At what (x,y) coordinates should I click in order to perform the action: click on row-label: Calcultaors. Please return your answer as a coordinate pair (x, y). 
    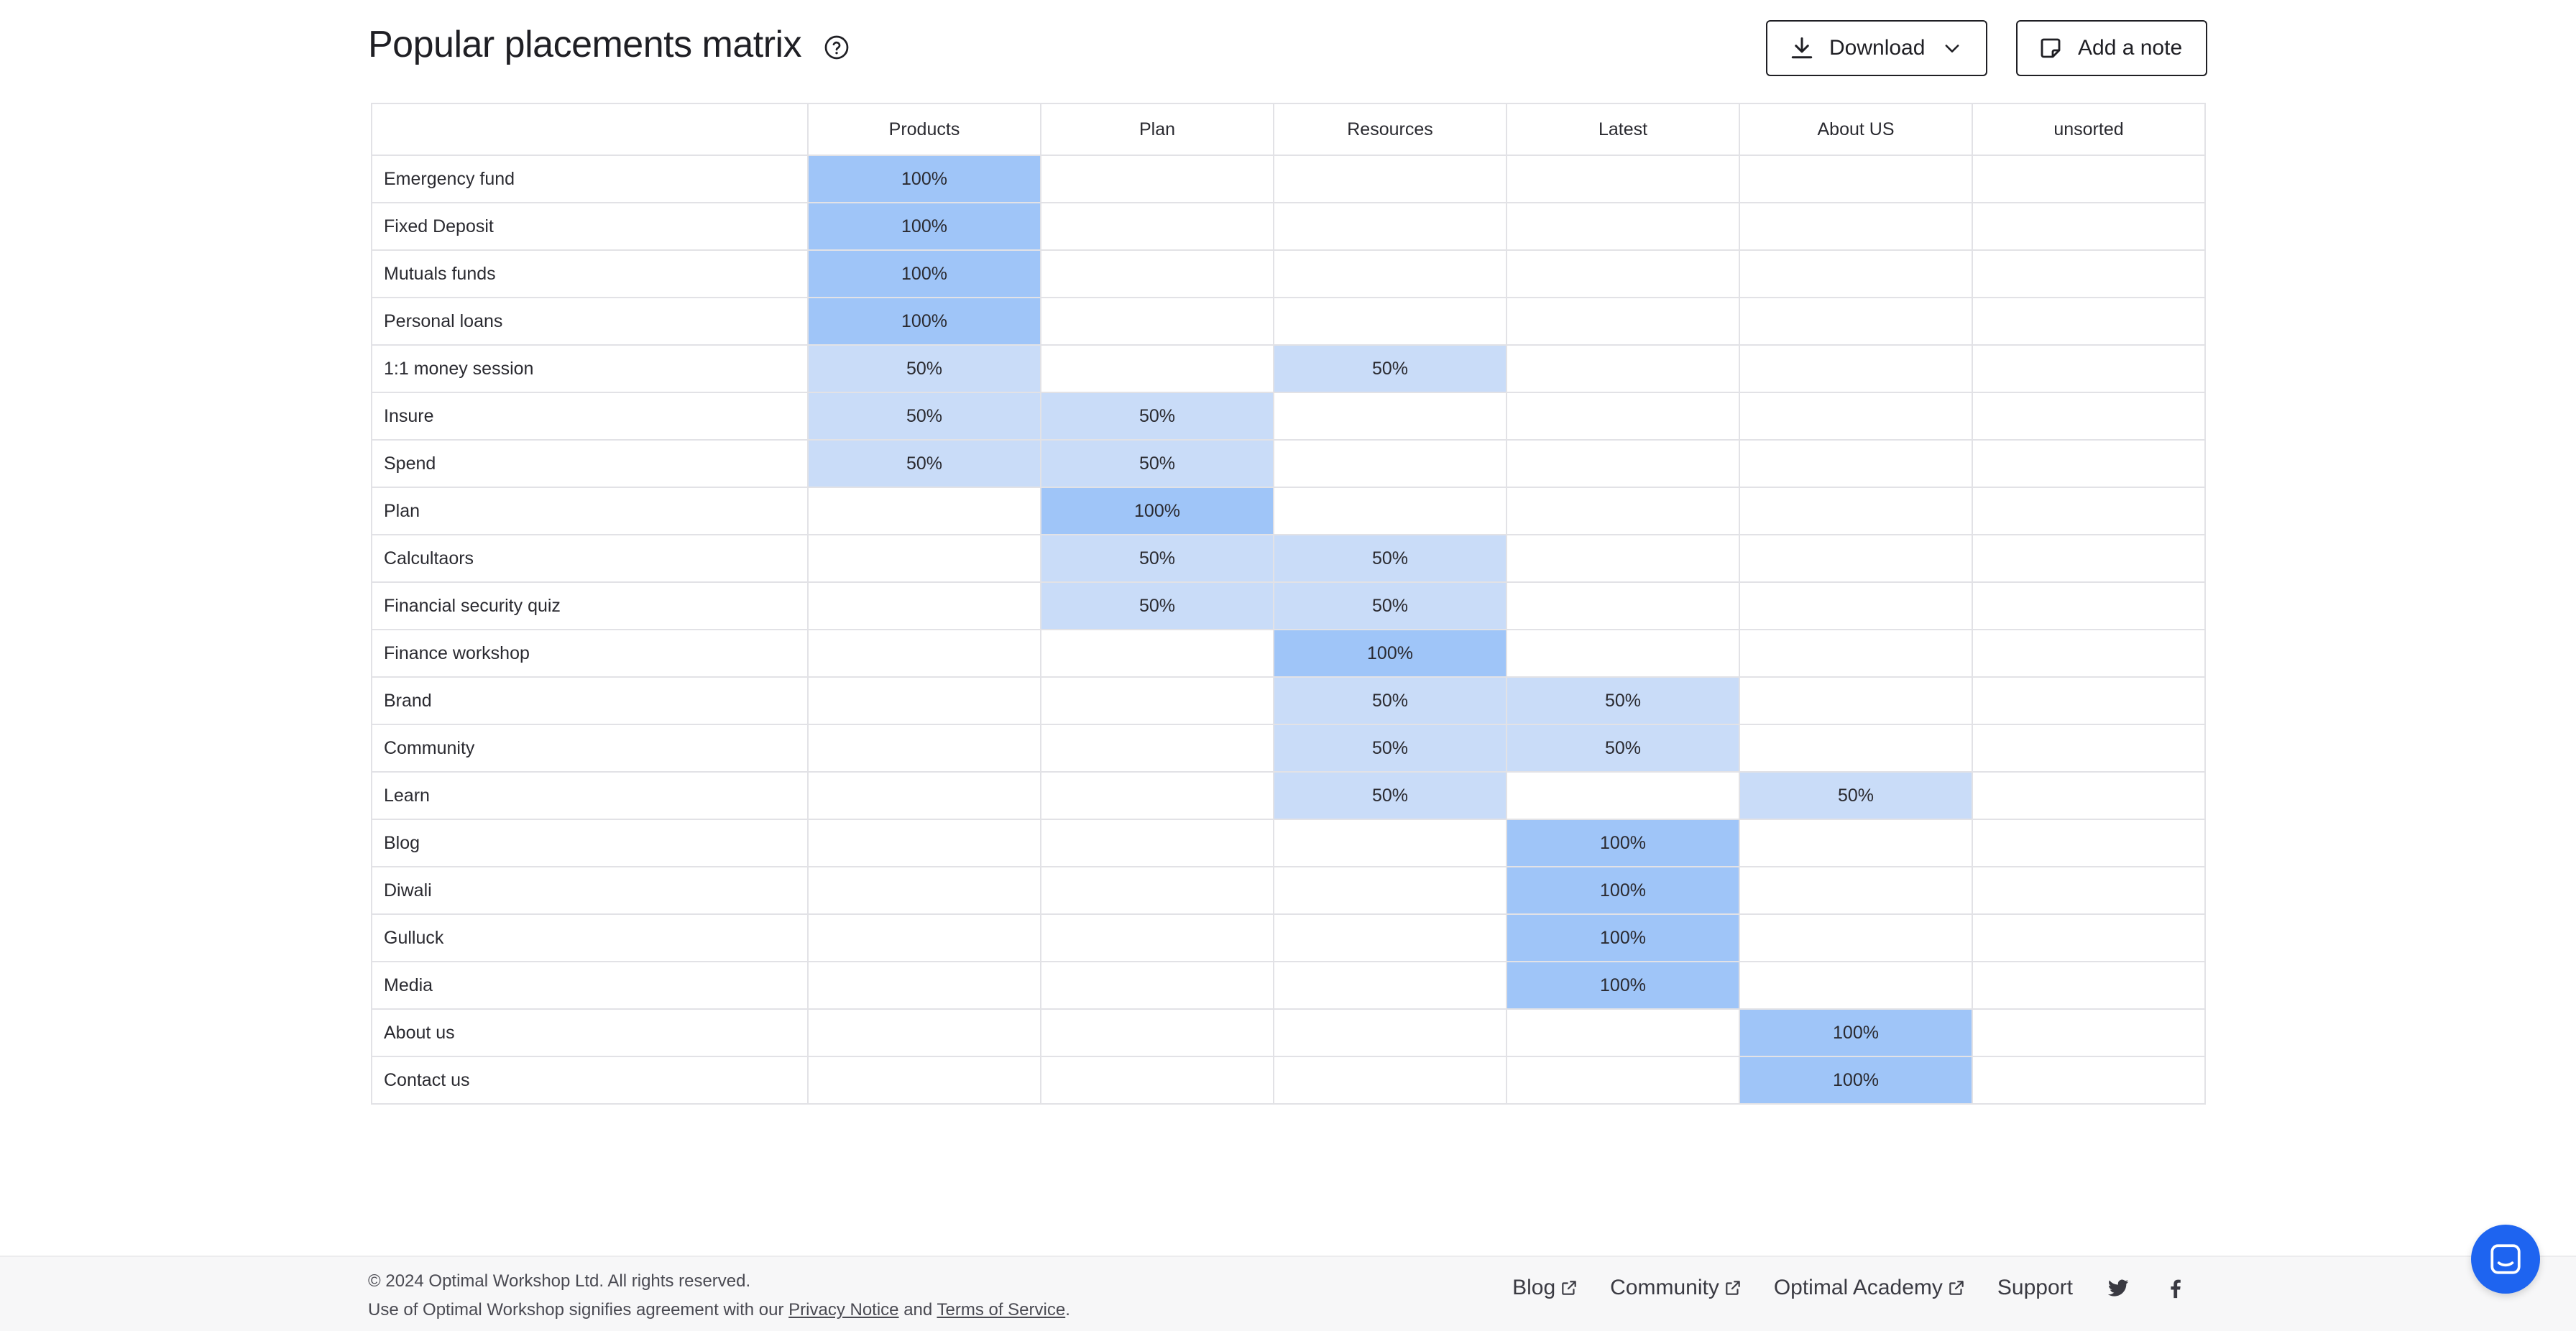
    Looking at the image, I should click on (590, 558).